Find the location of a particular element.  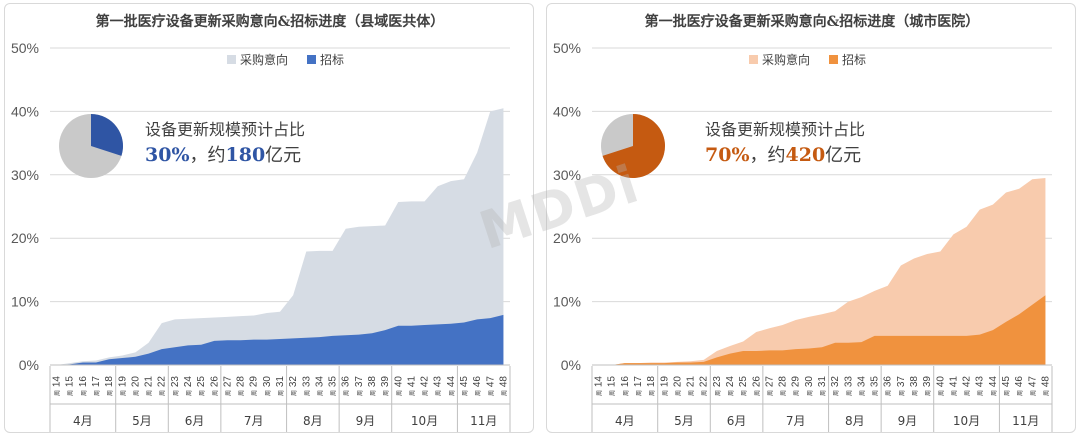

pie-caption: 设备更新规模预计占比 is located at coordinates (785, 129).